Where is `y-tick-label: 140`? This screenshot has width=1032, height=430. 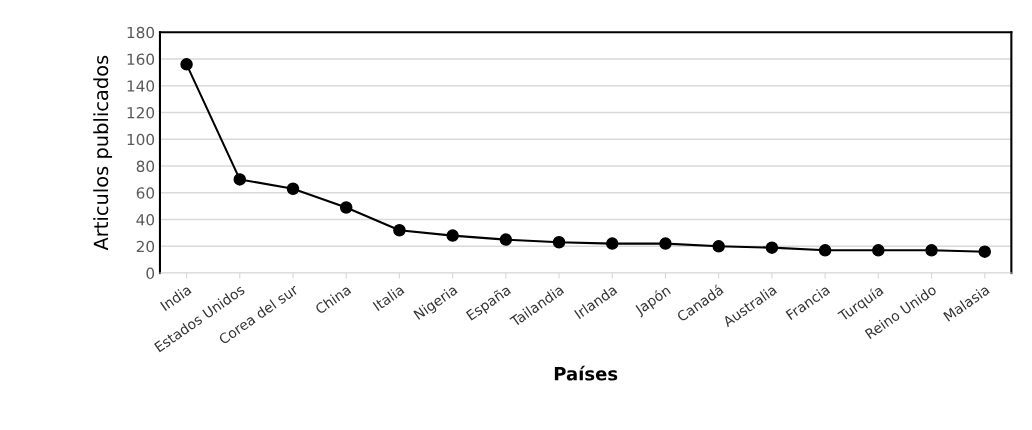 y-tick-label: 140 is located at coordinates (141, 86).